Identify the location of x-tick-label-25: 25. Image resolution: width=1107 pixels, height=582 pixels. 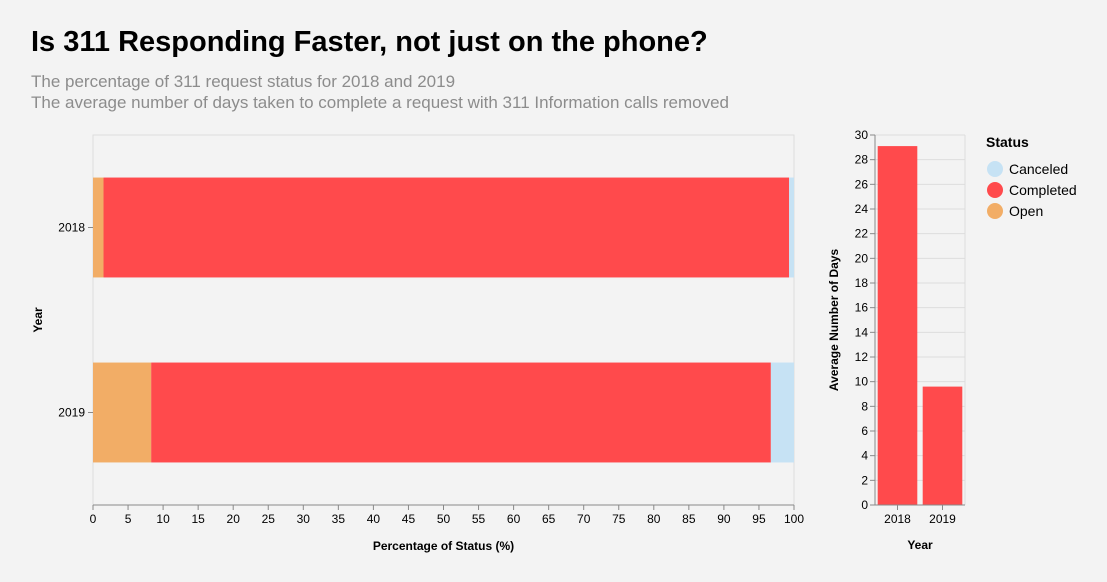
(269, 519).